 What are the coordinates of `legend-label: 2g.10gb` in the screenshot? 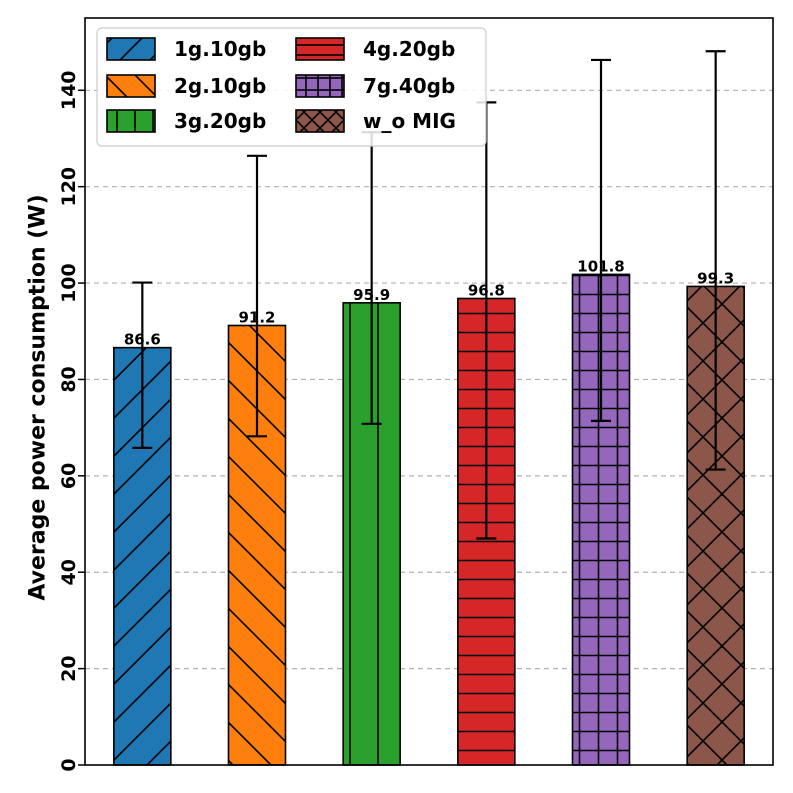 It's located at (220, 86).